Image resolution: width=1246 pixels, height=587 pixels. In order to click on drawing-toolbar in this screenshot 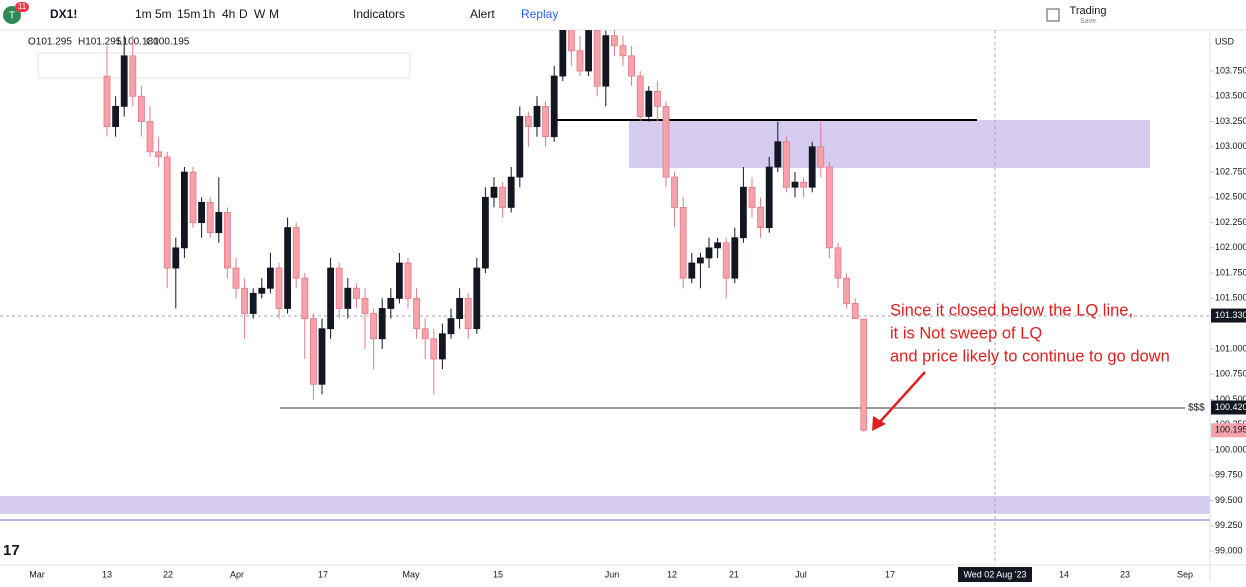, I will do `click(224, 65)`.